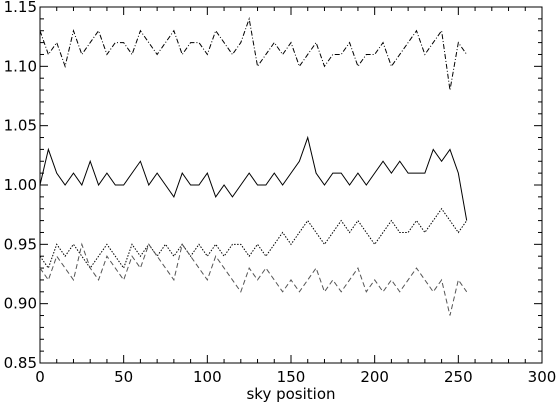 This screenshot has width=557, height=405. What do you see at coordinates (20, 304) in the screenshot?
I see `y-tick-label: 0.90` at bounding box center [20, 304].